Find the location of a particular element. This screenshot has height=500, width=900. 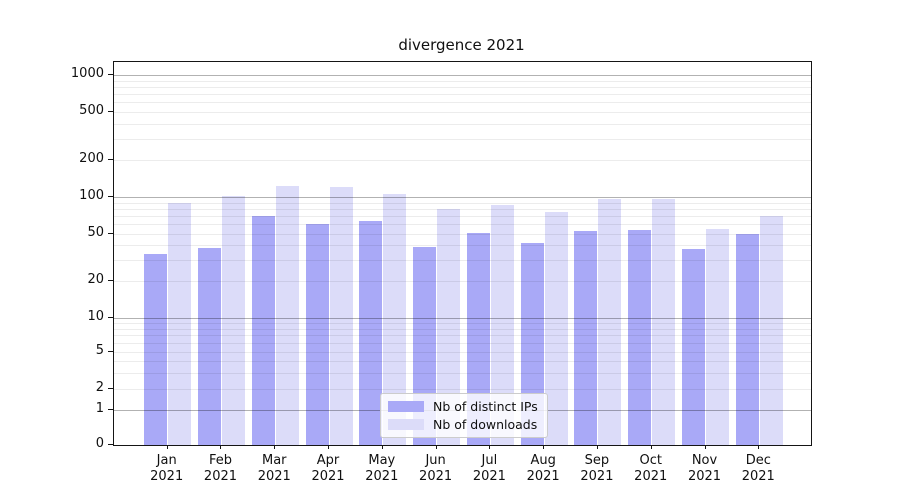

x-tick-label: May 2021 is located at coordinates (382, 468).